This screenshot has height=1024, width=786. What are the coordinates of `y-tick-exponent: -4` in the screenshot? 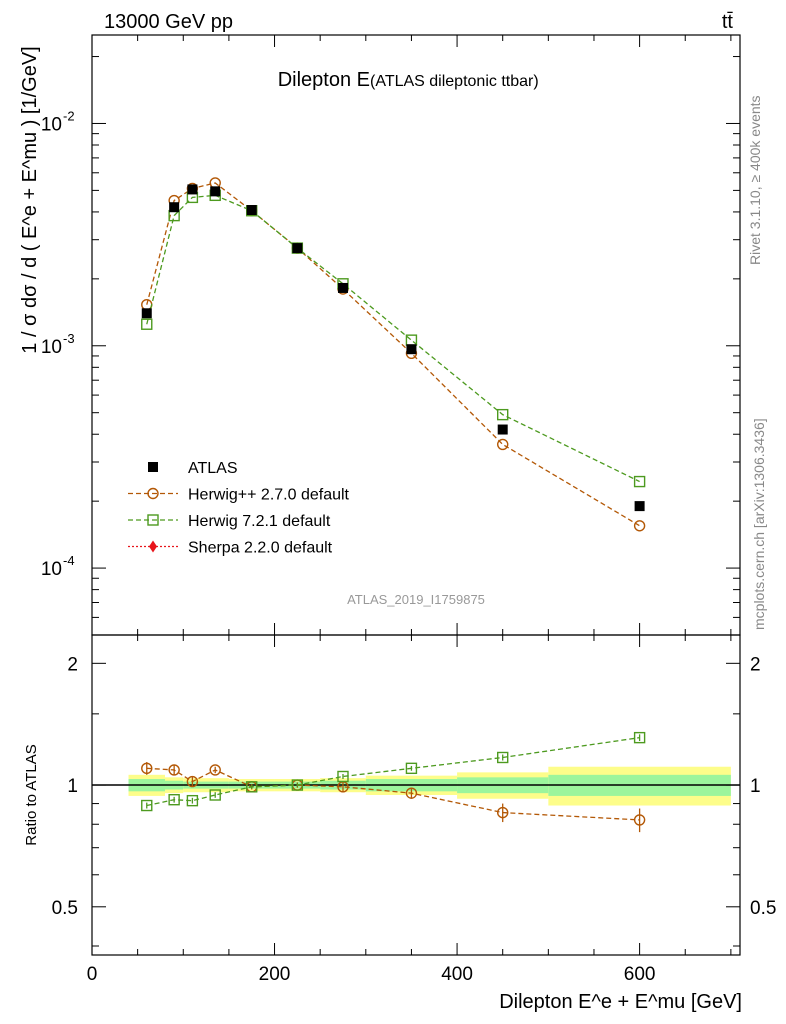 It's located at (69, 560).